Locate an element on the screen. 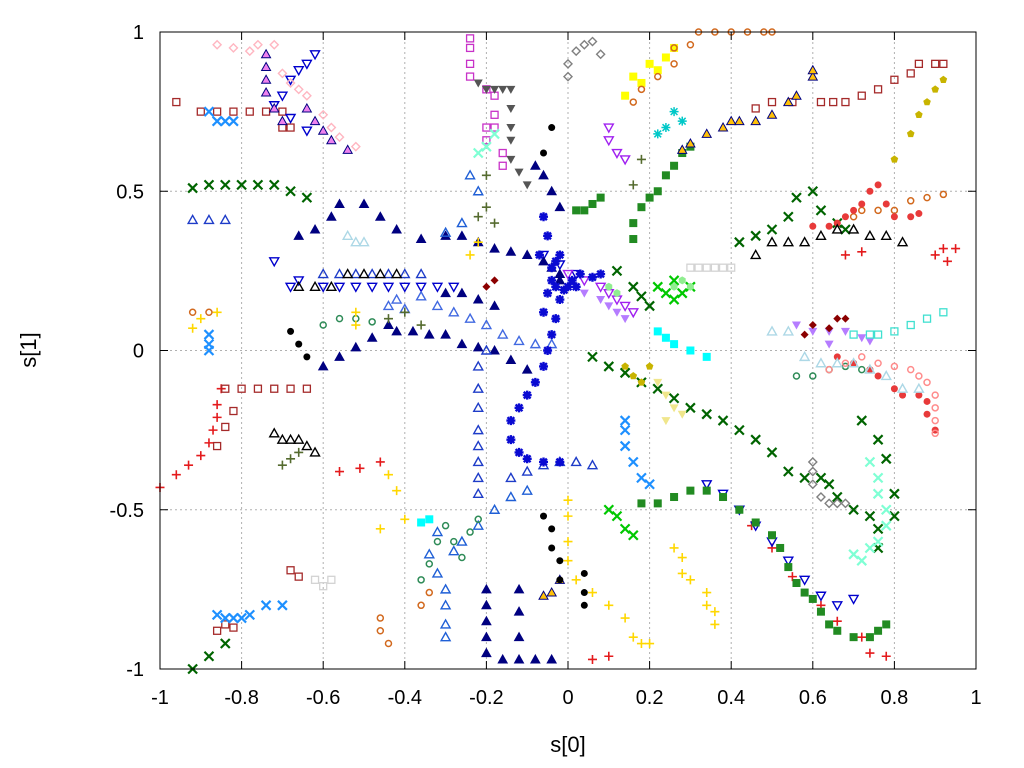  x-tick-label: 1 is located at coordinates (975, 698).